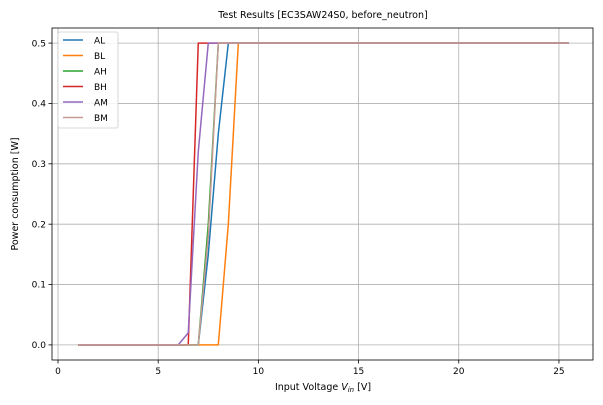 The width and height of the screenshot is (603, 405). What do you see at coordinates (39, 105) in the screenshot?
I see `y-tick-label: 0.4` at bounding box center [39, 105].